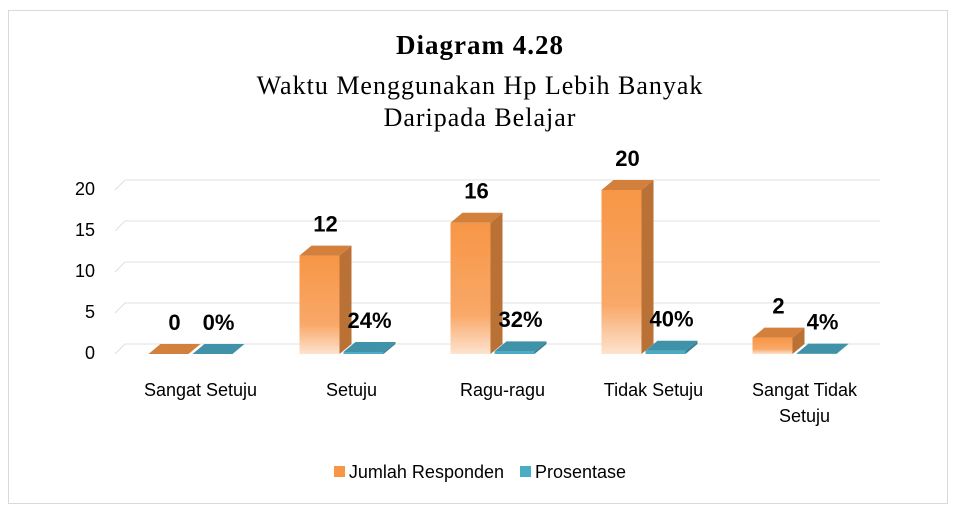 Image resolution: width=960 pixels, height=506 pixels. I want to click on y-tick-label: 5, so click(90, 312).